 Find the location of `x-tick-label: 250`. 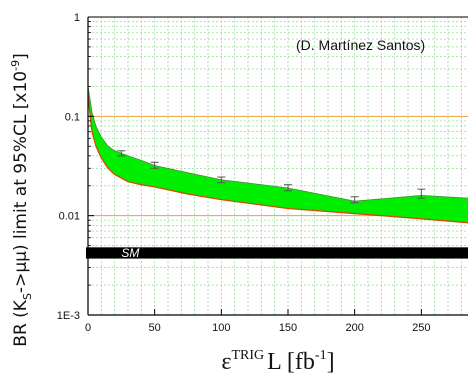

x-tick-label: 250 is located at coordinates (421, 328).